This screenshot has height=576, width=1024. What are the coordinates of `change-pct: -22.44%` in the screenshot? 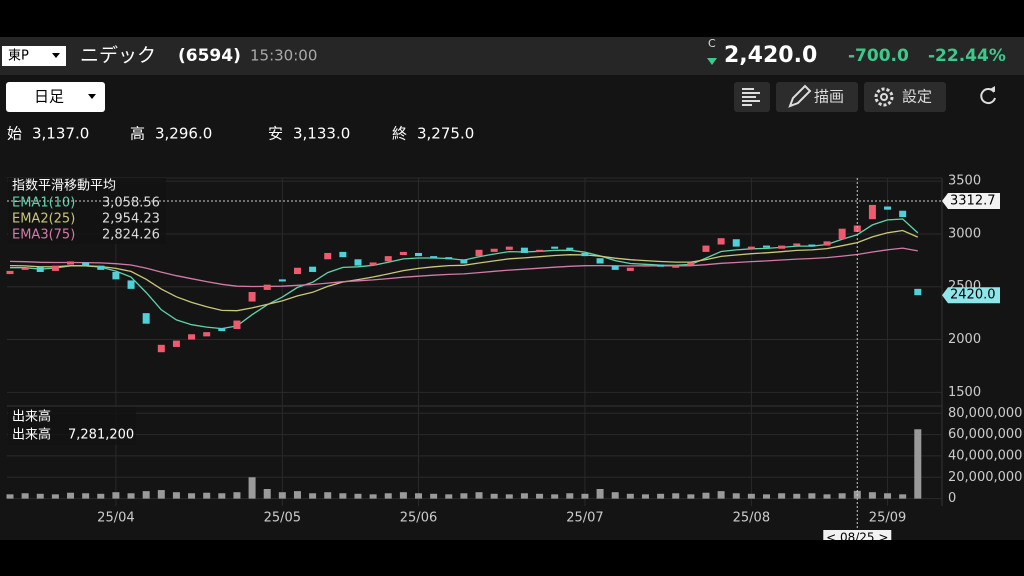 It's located at (967, 56).